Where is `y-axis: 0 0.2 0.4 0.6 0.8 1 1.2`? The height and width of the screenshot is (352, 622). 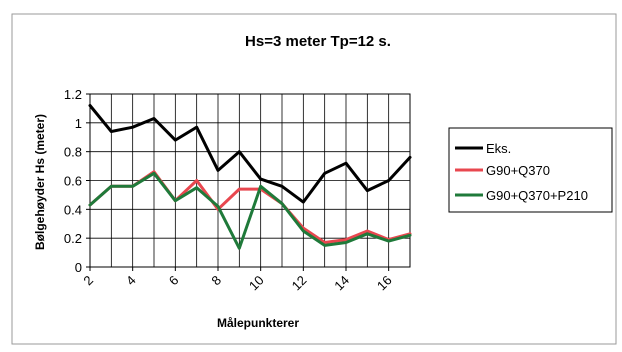
y-axis: 0 0.2 0.4 0.6 0.8 1 1.2 is located at coordinates (77, 181).